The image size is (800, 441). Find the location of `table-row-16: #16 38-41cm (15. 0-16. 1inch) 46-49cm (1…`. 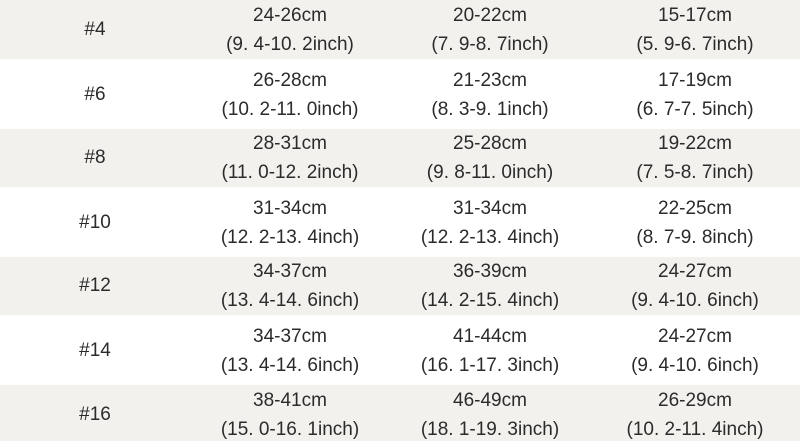

table-row-16: #16 38-41cm (15. 0-16. 1inch) 46-49cm (1… is located at coordinates (400, 411).